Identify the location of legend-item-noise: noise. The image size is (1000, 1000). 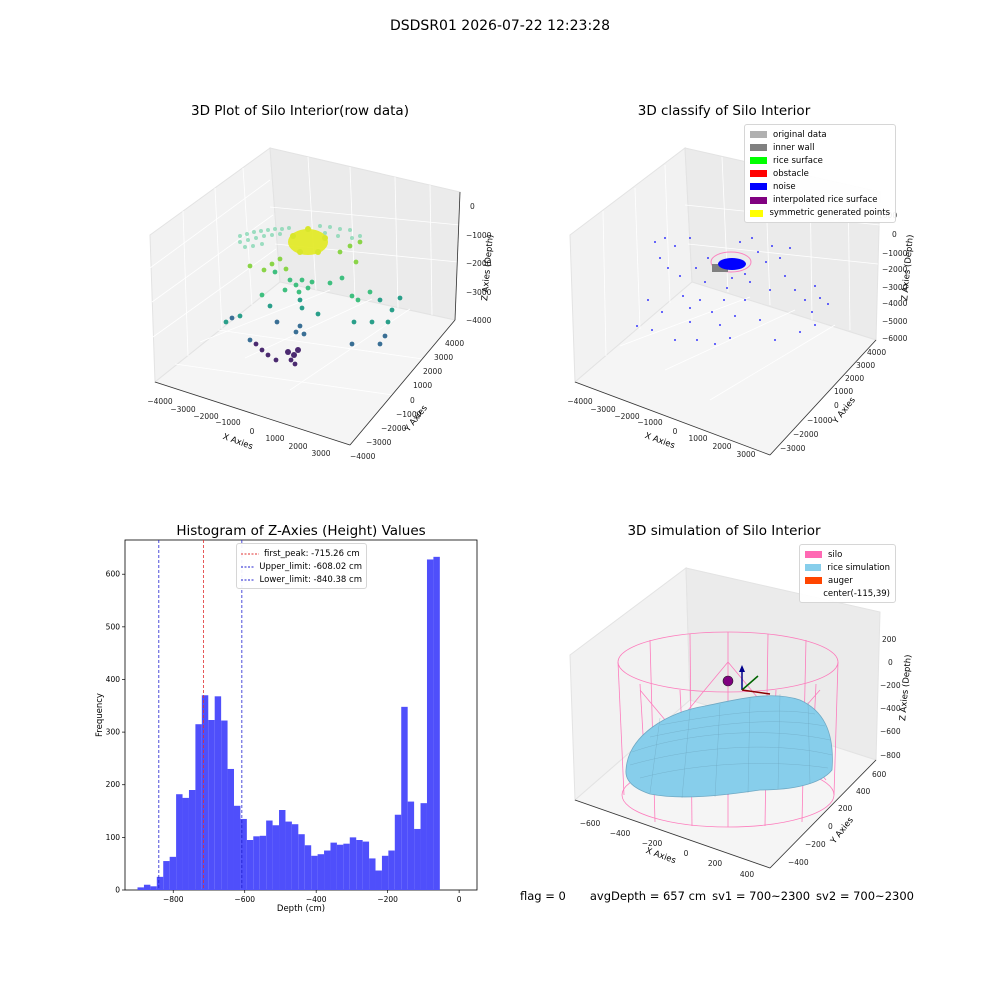
(820, 186).